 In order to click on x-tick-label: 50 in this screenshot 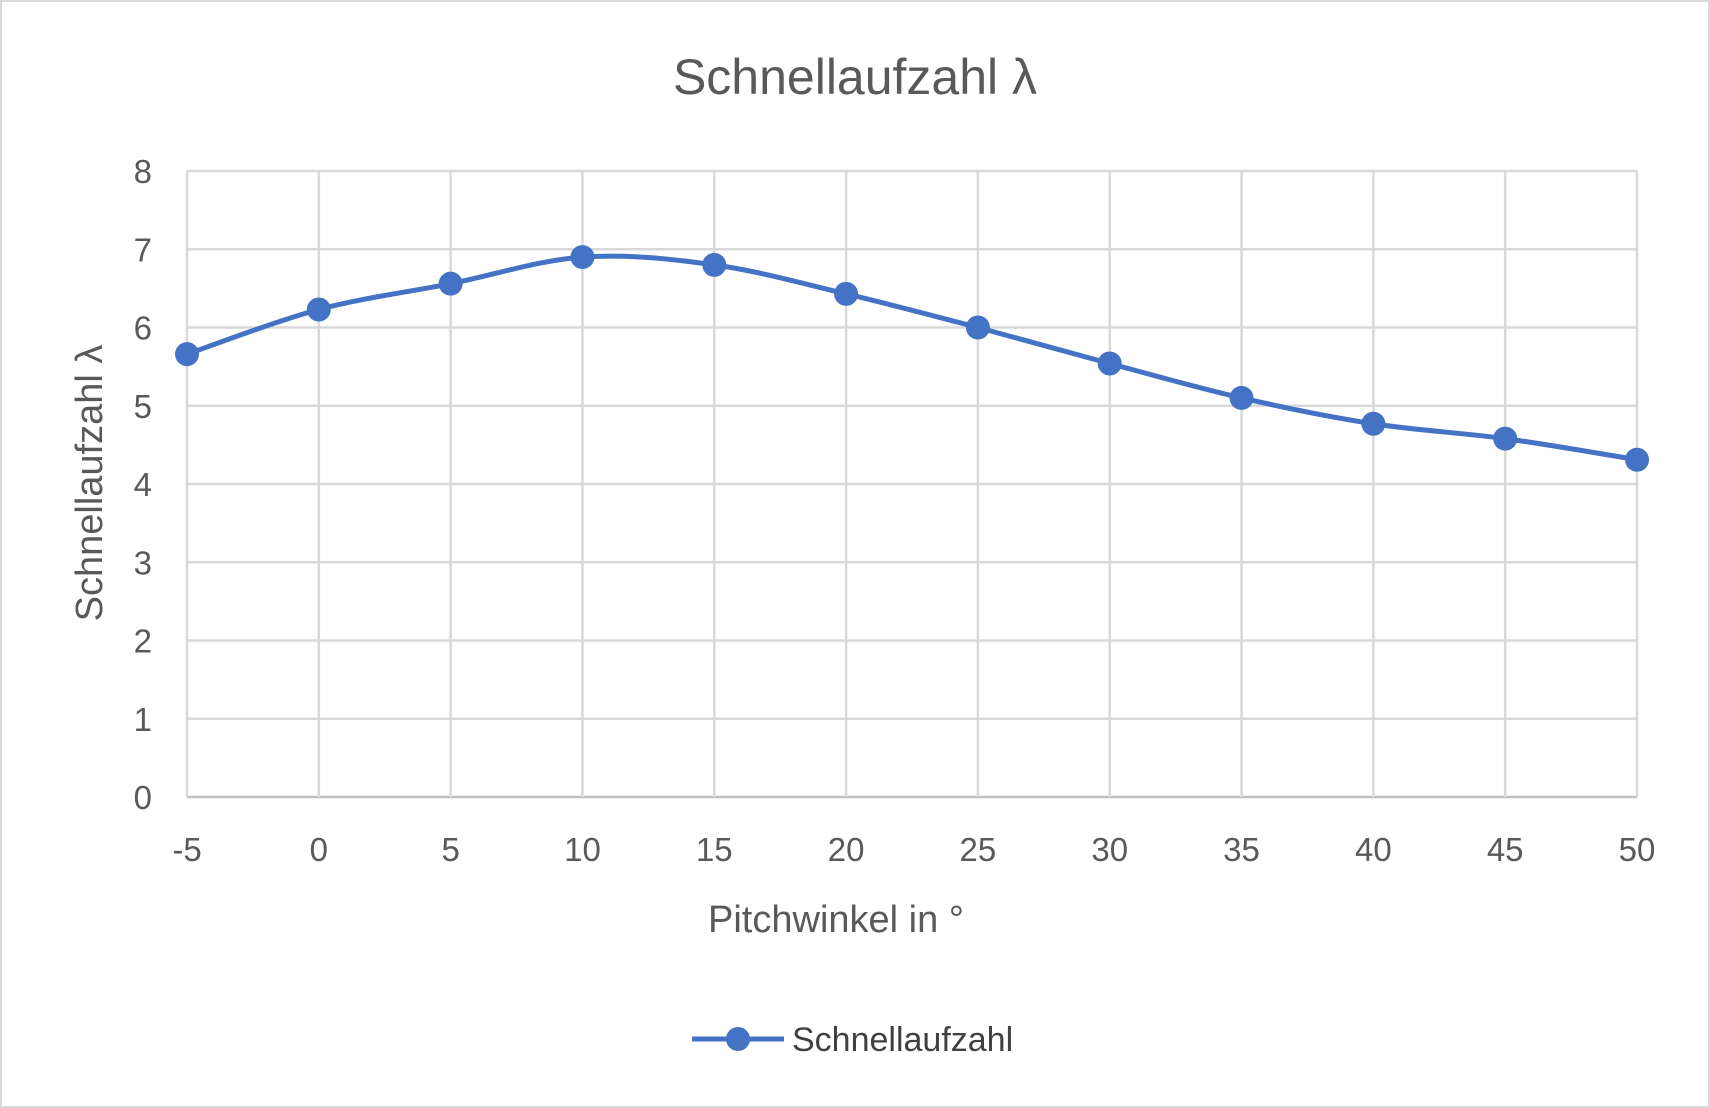, I will do `click(1637, 849)`.